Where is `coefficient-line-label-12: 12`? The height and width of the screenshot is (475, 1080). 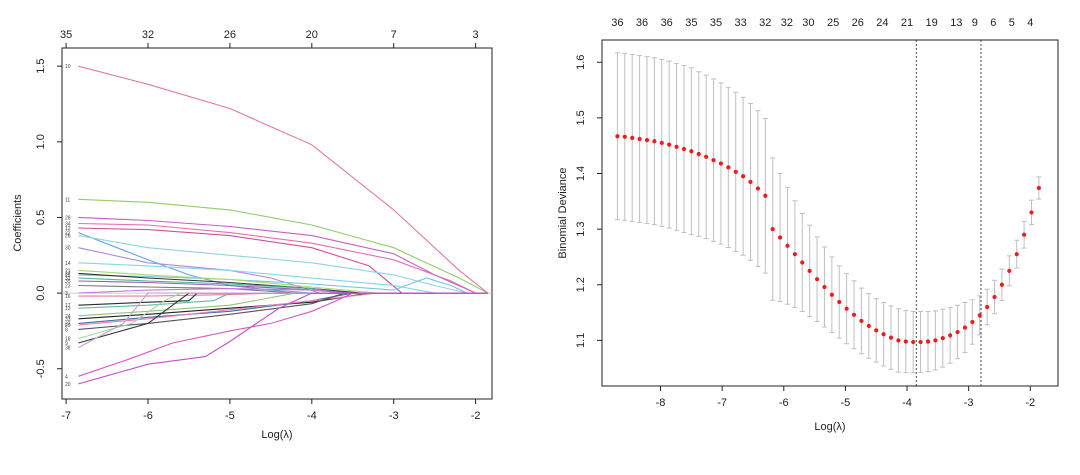
coefficient-line-label-12: 12 is located at coordinates (68, 229).